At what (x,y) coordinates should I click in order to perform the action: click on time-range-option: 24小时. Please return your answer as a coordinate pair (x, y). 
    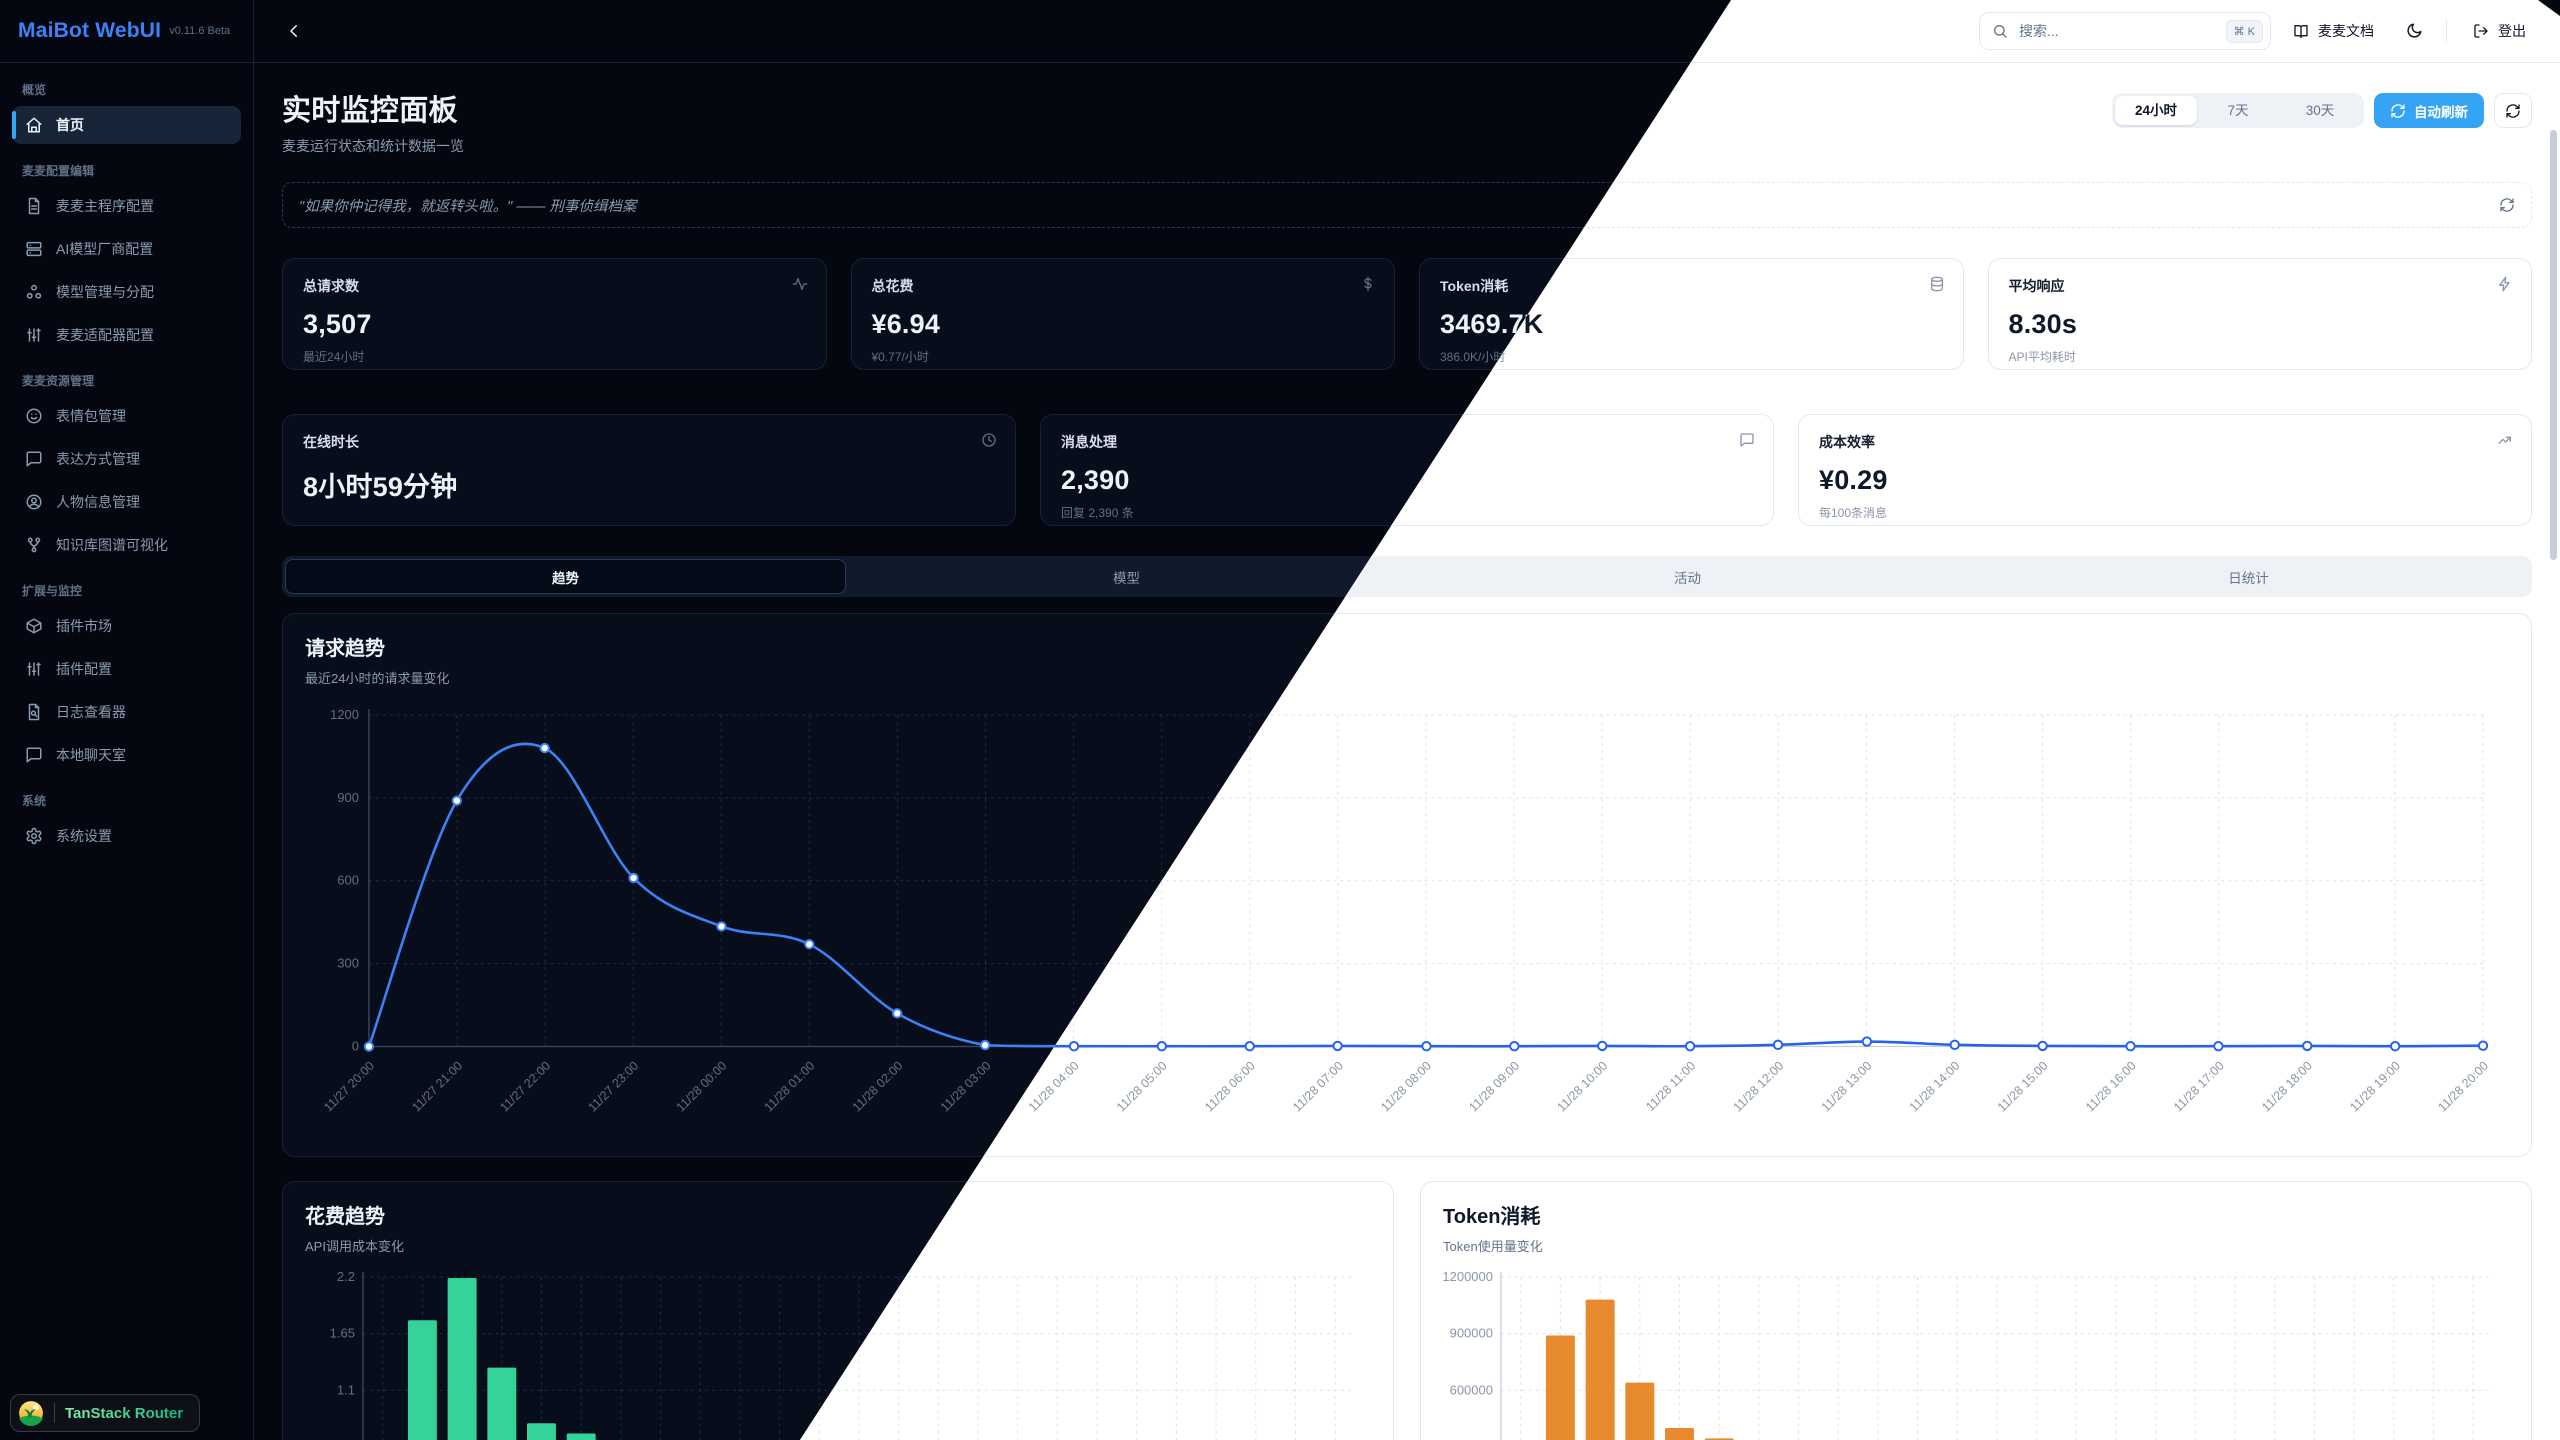
    Looking at the image, I should click on (2156, 110).